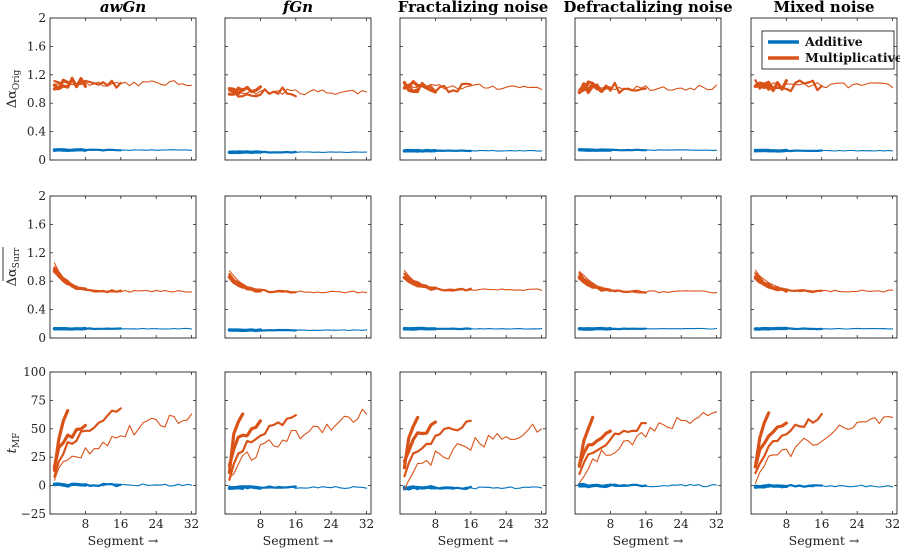 This screenshot has width=900, height=552. I want to click on y-tick-label: 0.8, so click(36, 103).